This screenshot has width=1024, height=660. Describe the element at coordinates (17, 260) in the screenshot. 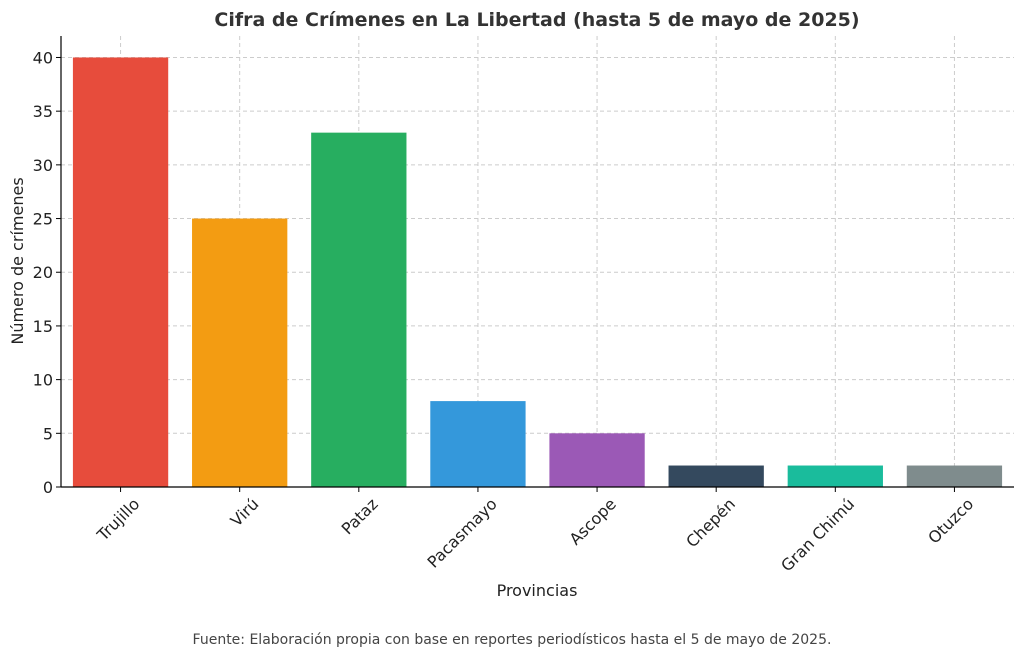

I see `y-axis-label: Número de crímenes` at that location.